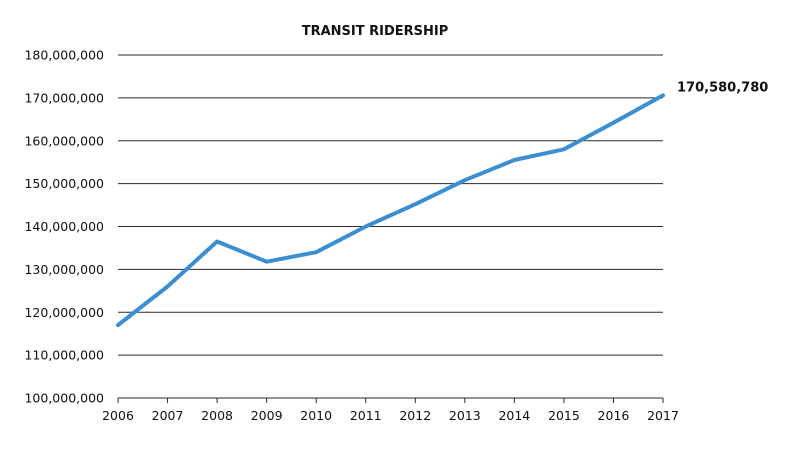 The height and width of the screenshot is (449, 787). Describe the element at coordinates (118, 415) in the screenshot. I see `x-tick-label: 2006` at that location.